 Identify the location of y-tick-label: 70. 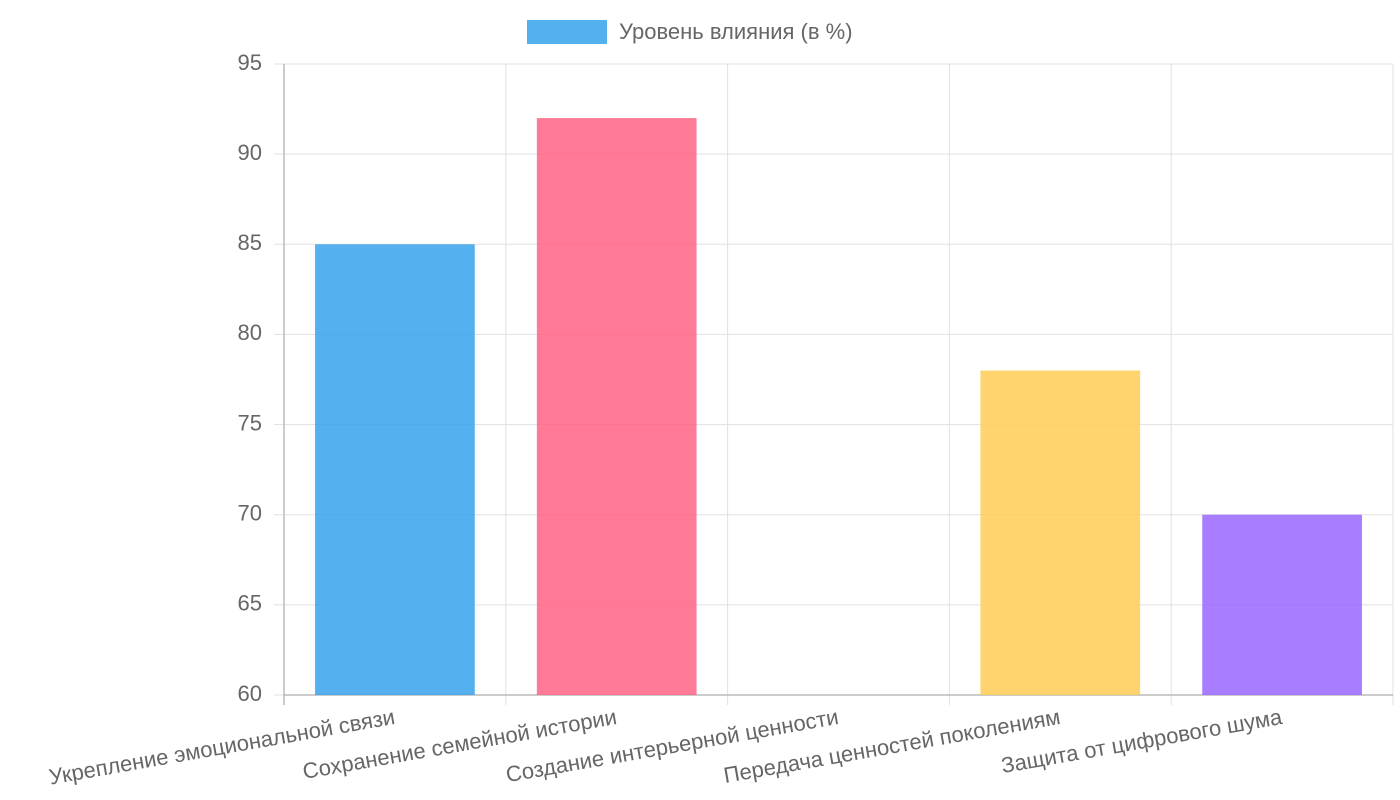
(250, 513).